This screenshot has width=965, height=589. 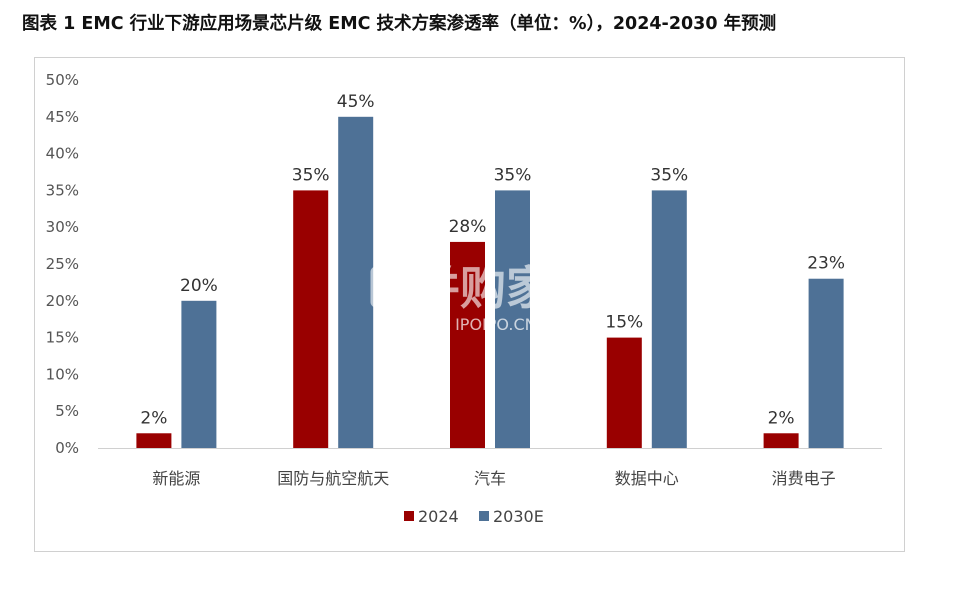 What do you see at coordinates (62, 374) in the screenshot?
I see `y-tick-label: 10%` at bounding box center [62, 374].